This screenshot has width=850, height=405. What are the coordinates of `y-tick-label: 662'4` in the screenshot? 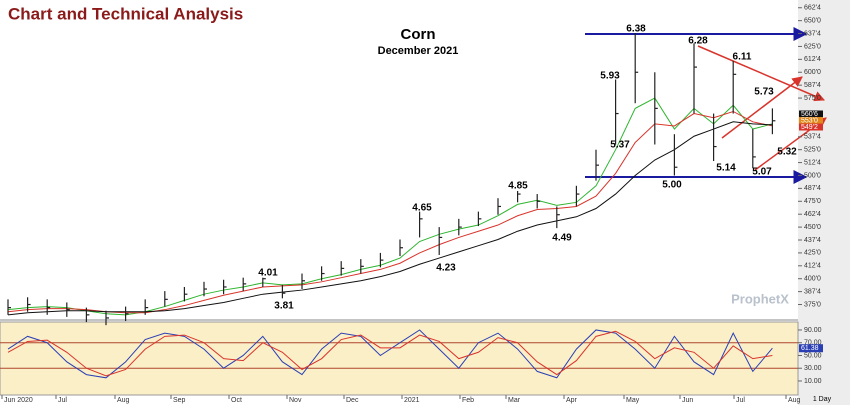 It's located at (812, 8).